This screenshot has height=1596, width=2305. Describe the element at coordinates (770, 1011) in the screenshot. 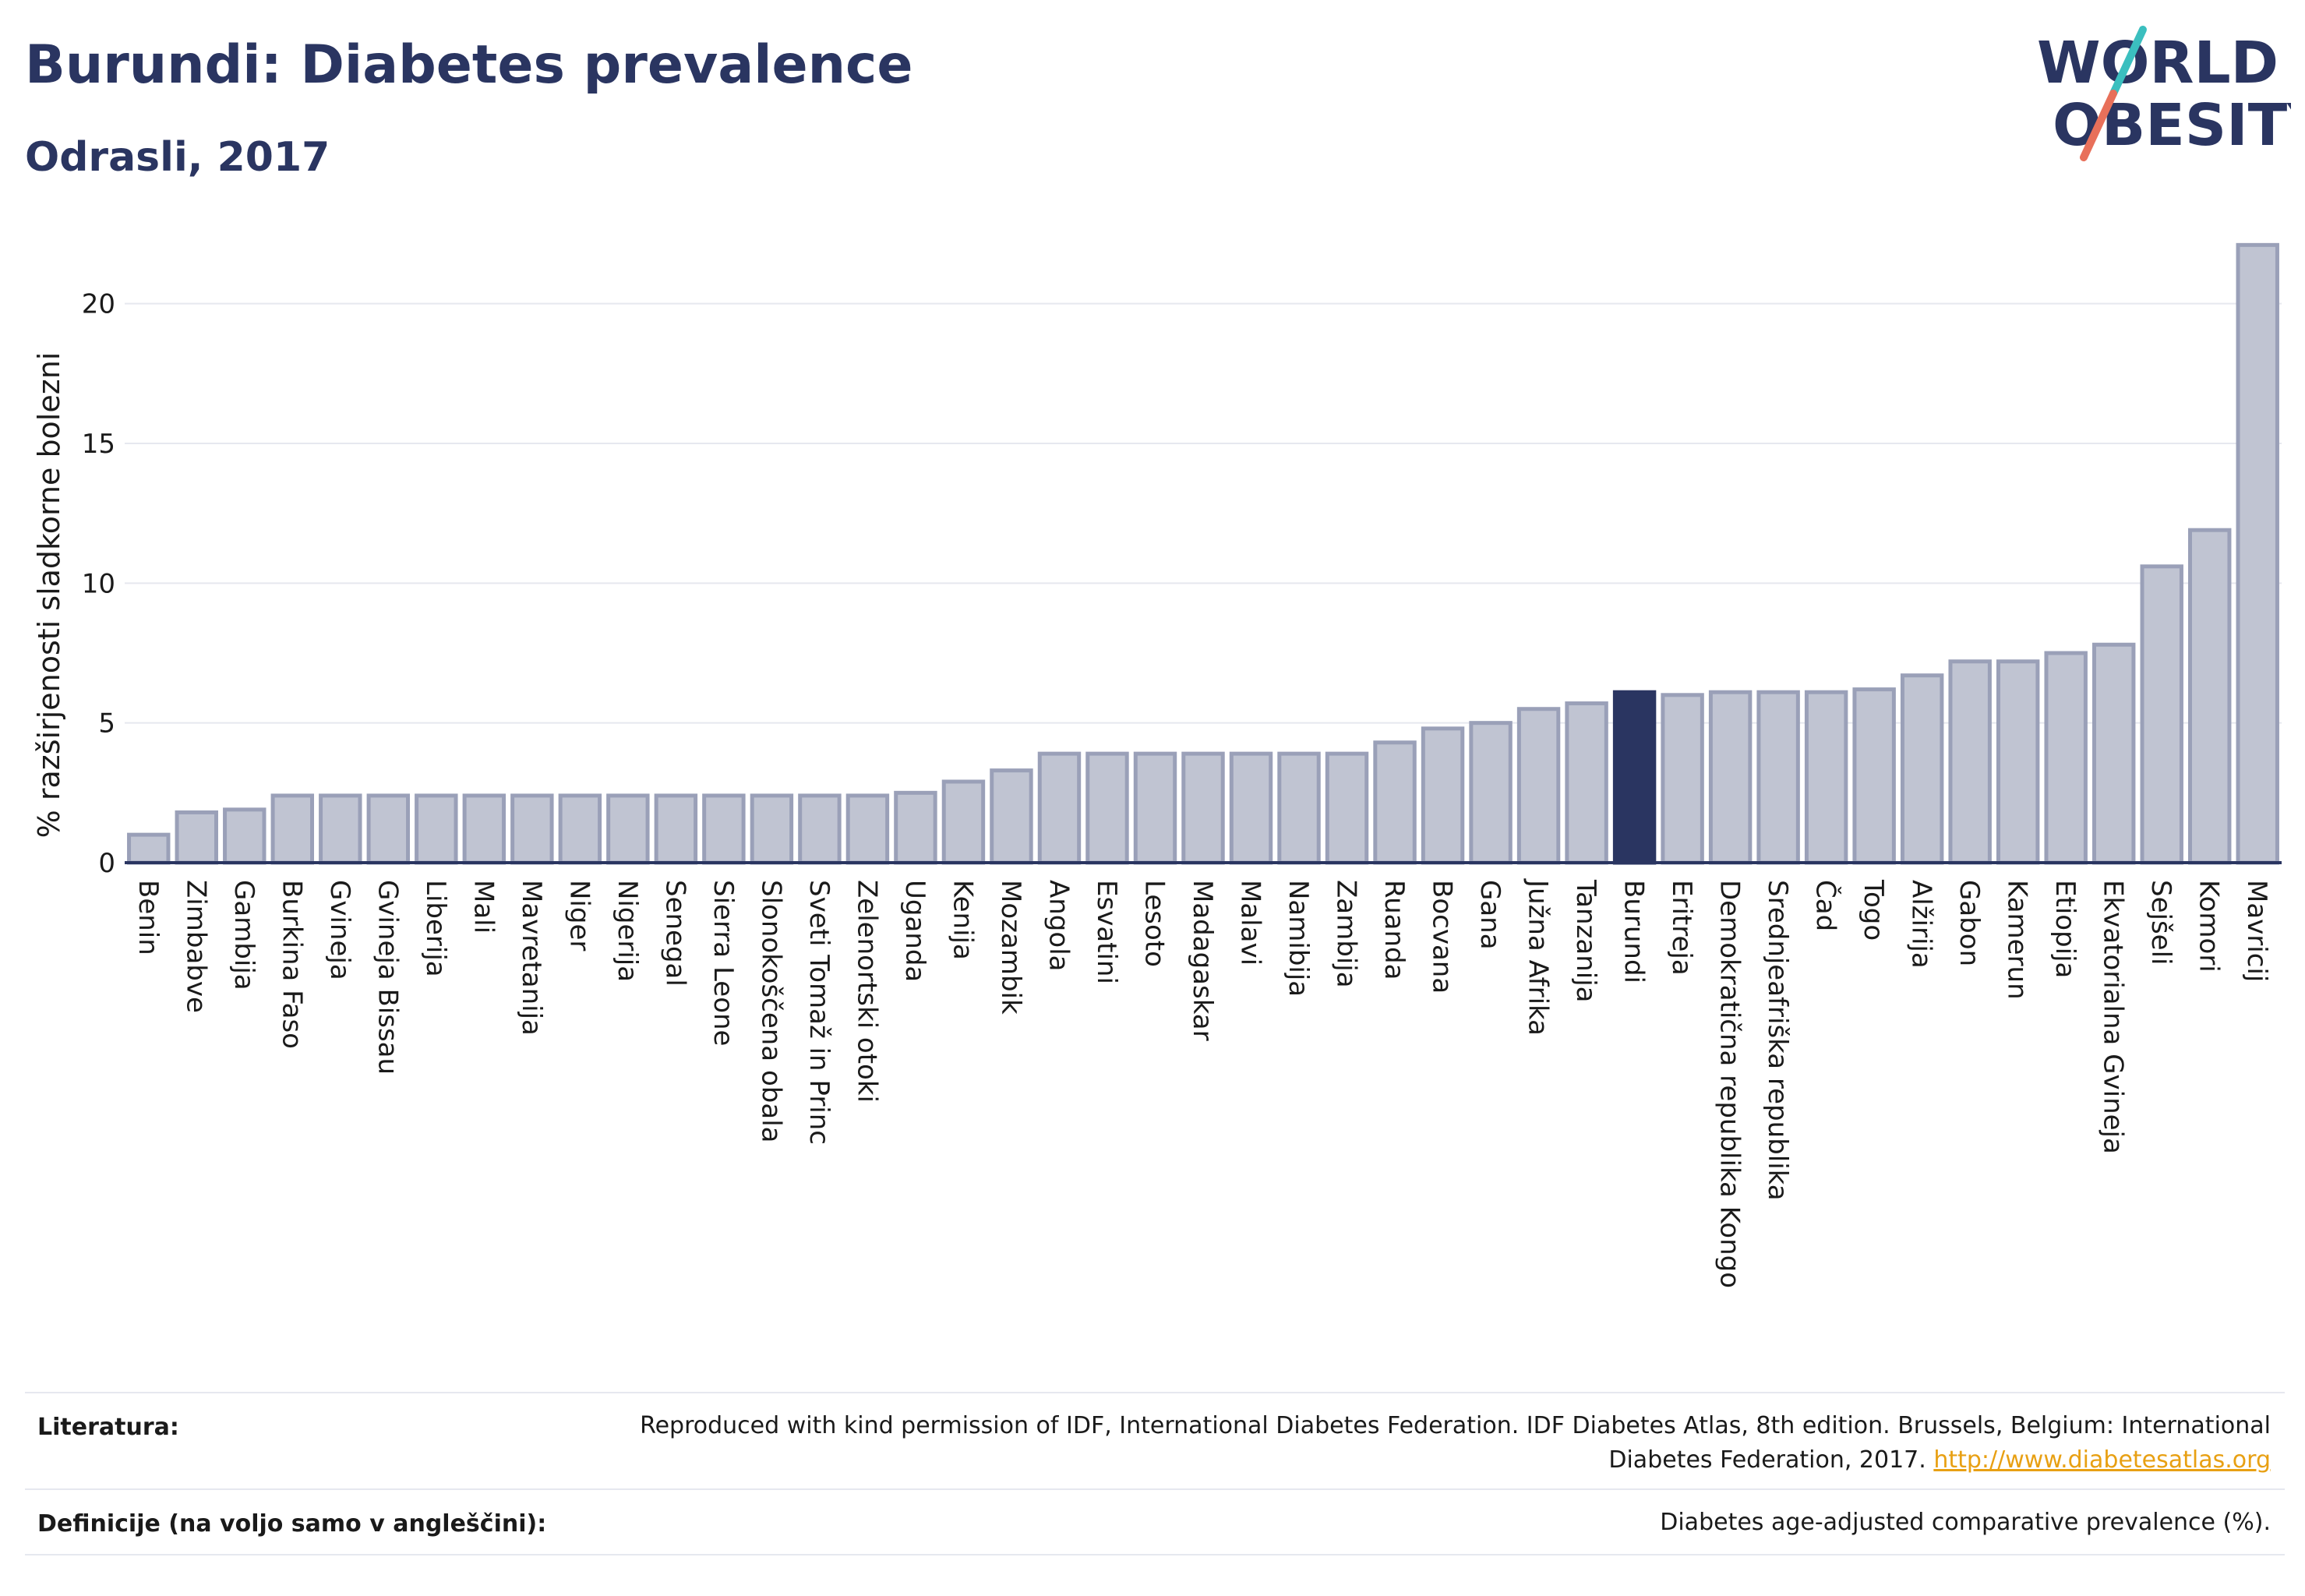

I see `x-category-label: Slonokoščena obala` at that location.